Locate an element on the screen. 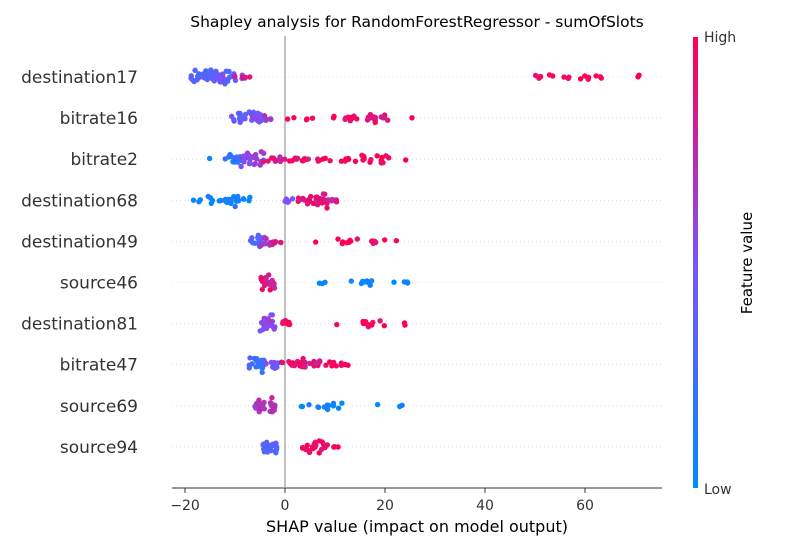 Image resolution: width=800 pixels, height=550 pixels. feature-label: source46 is located at coordinates (99, 284).